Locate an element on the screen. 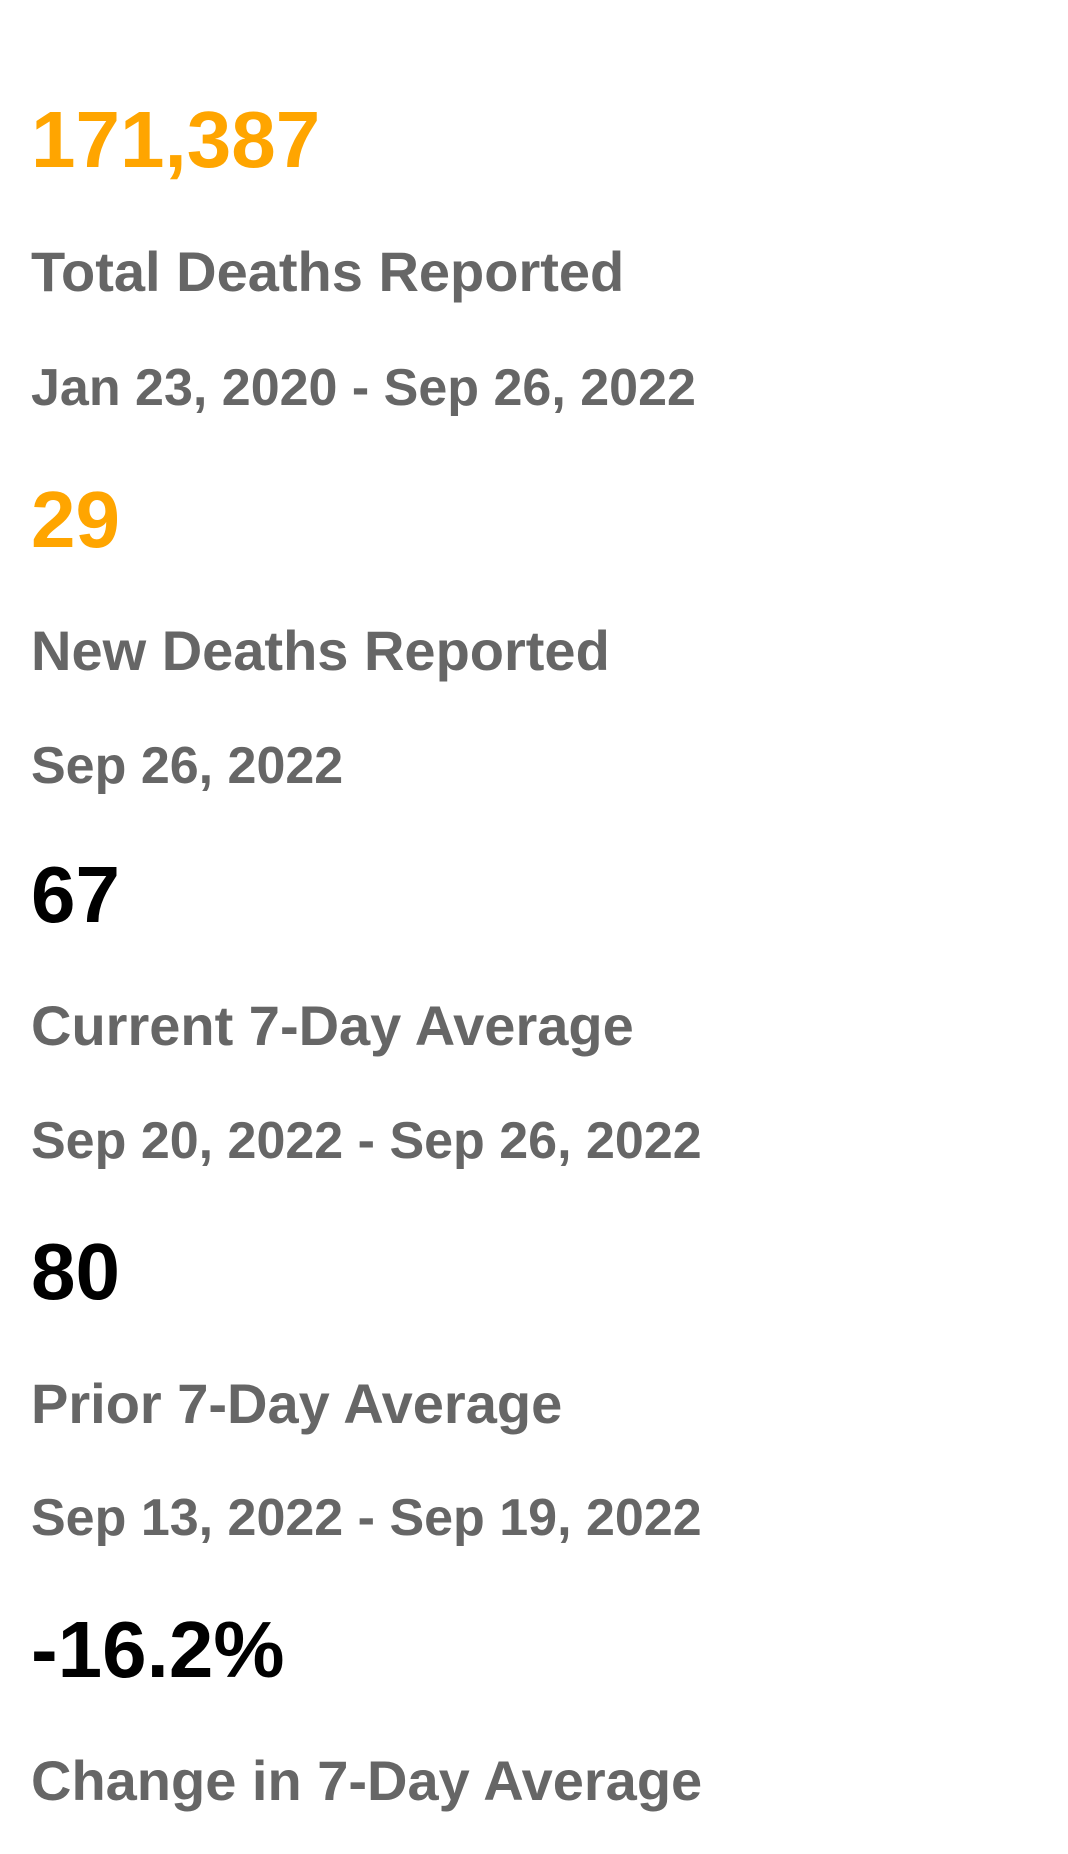 The height and width of the screenshot is (1854, 1068). current-7day-average-label: Current 7-Day Average is located at coordinates (332, 1025).